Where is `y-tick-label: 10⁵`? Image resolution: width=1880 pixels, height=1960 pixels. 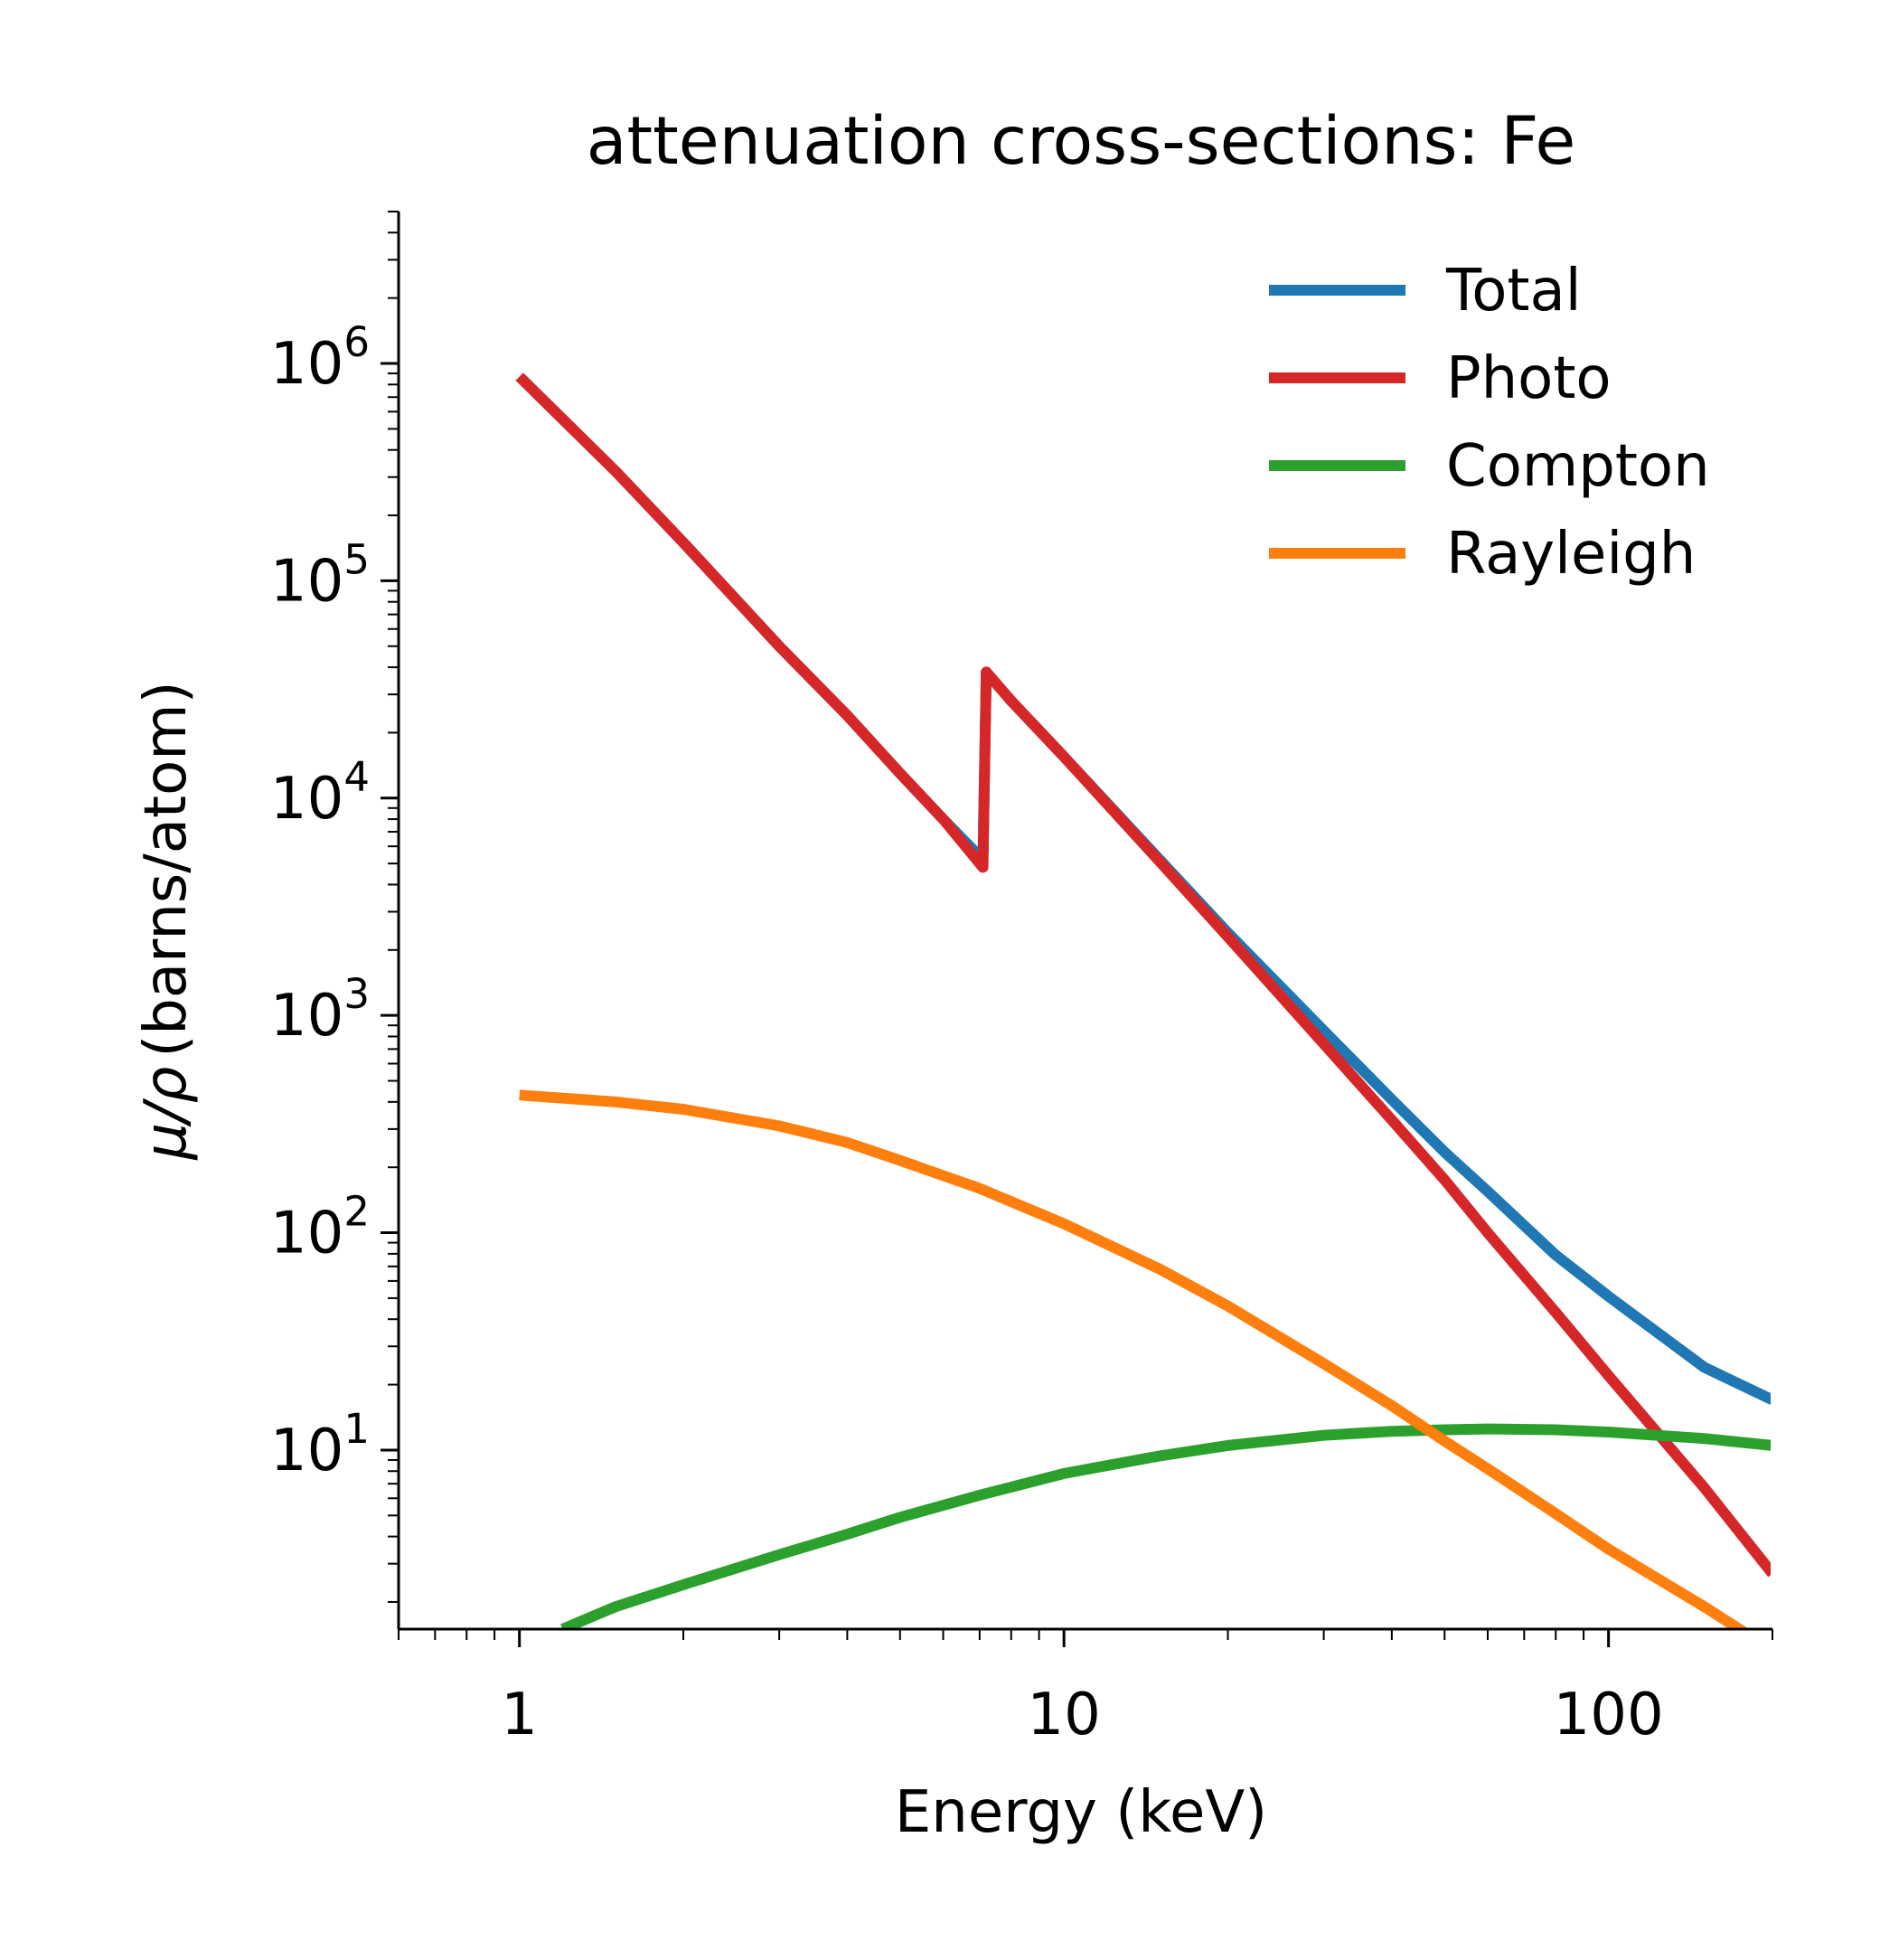
y-tick-label: 10⁵ is located at coordinates (320, 575).